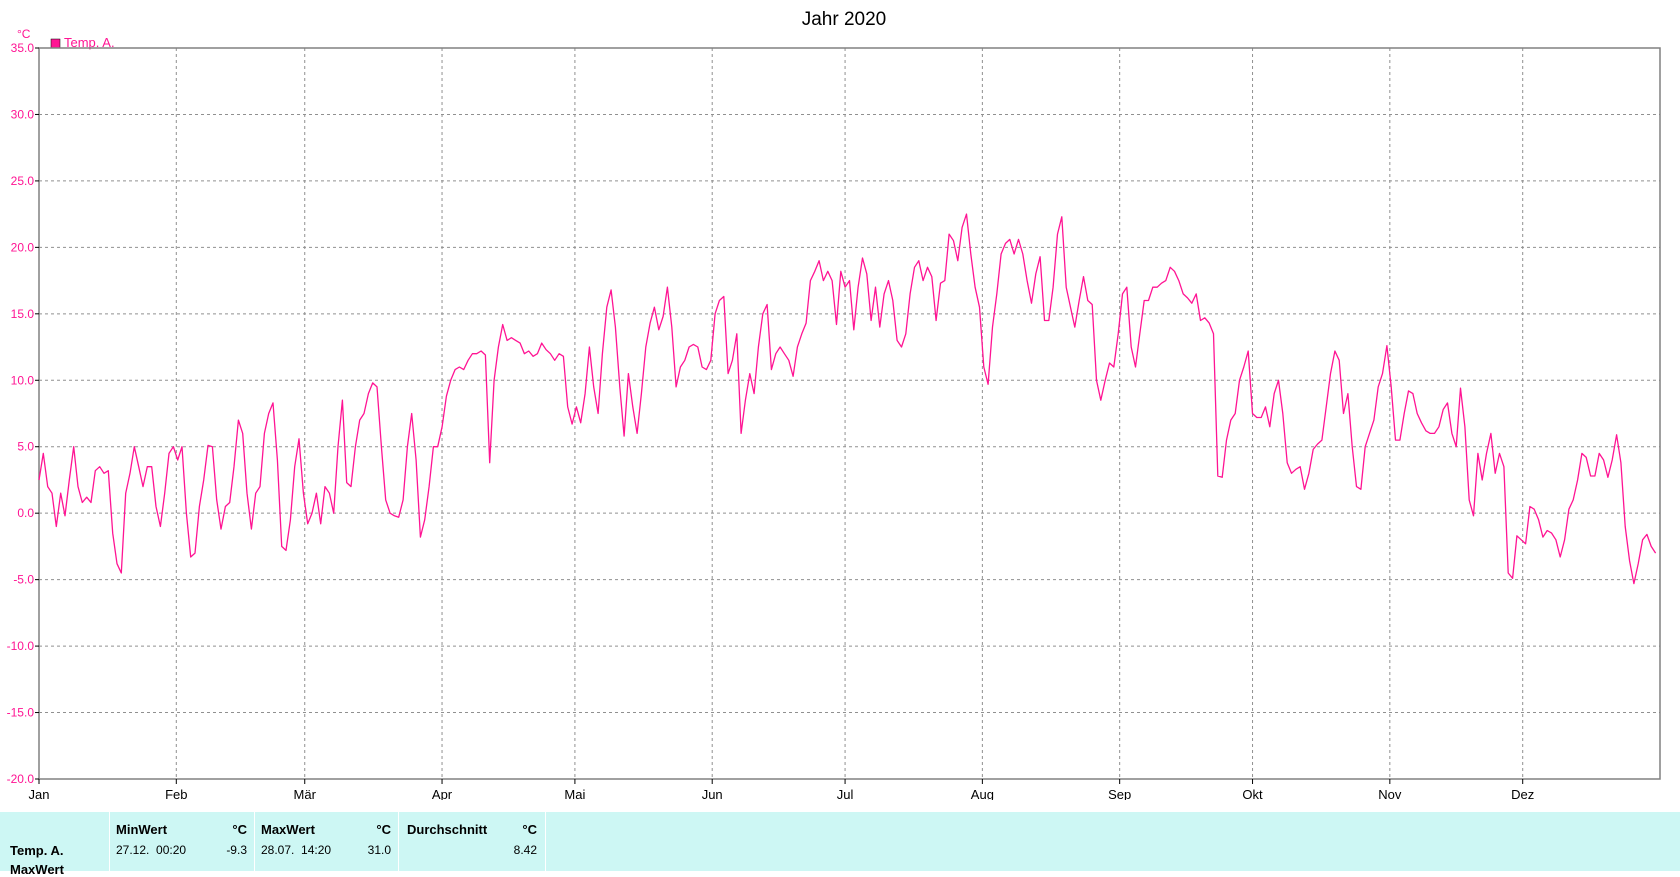  I want to click on x-tick-label: Nov, so click(1390, 793).